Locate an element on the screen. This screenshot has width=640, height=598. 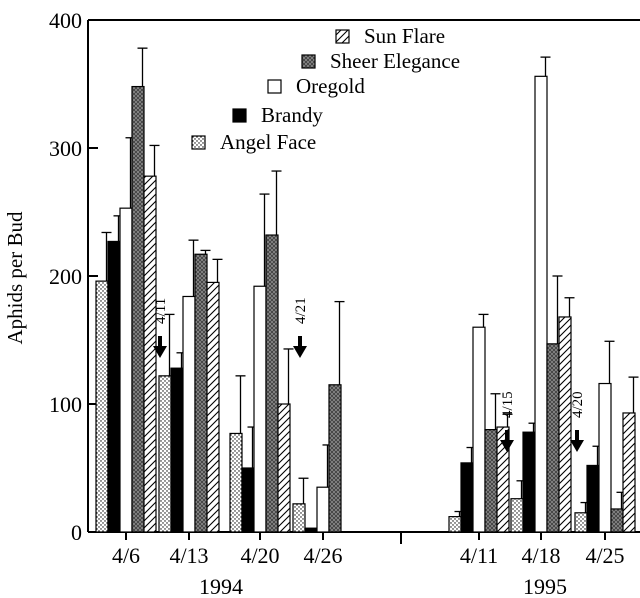
year-label: 1994 is located at coordinates (221, 586).